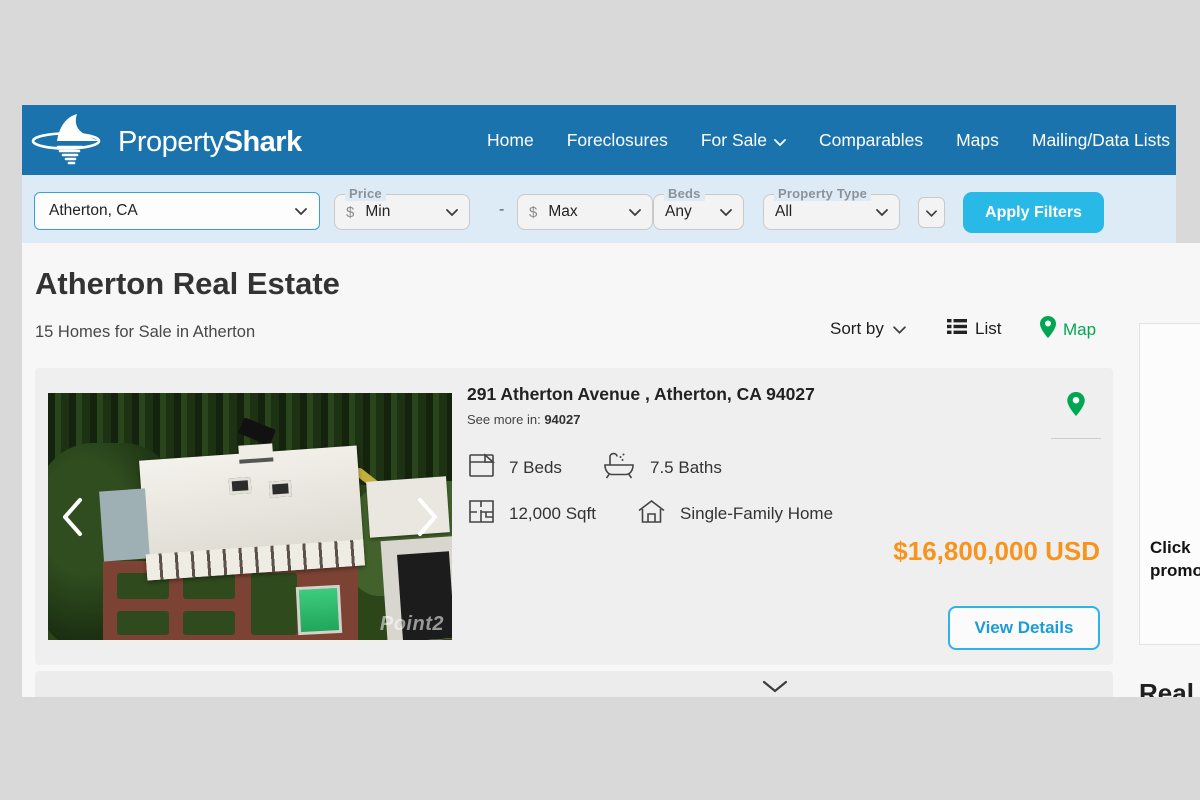  I want to click on shark-logo-icon, so click(71, 142).